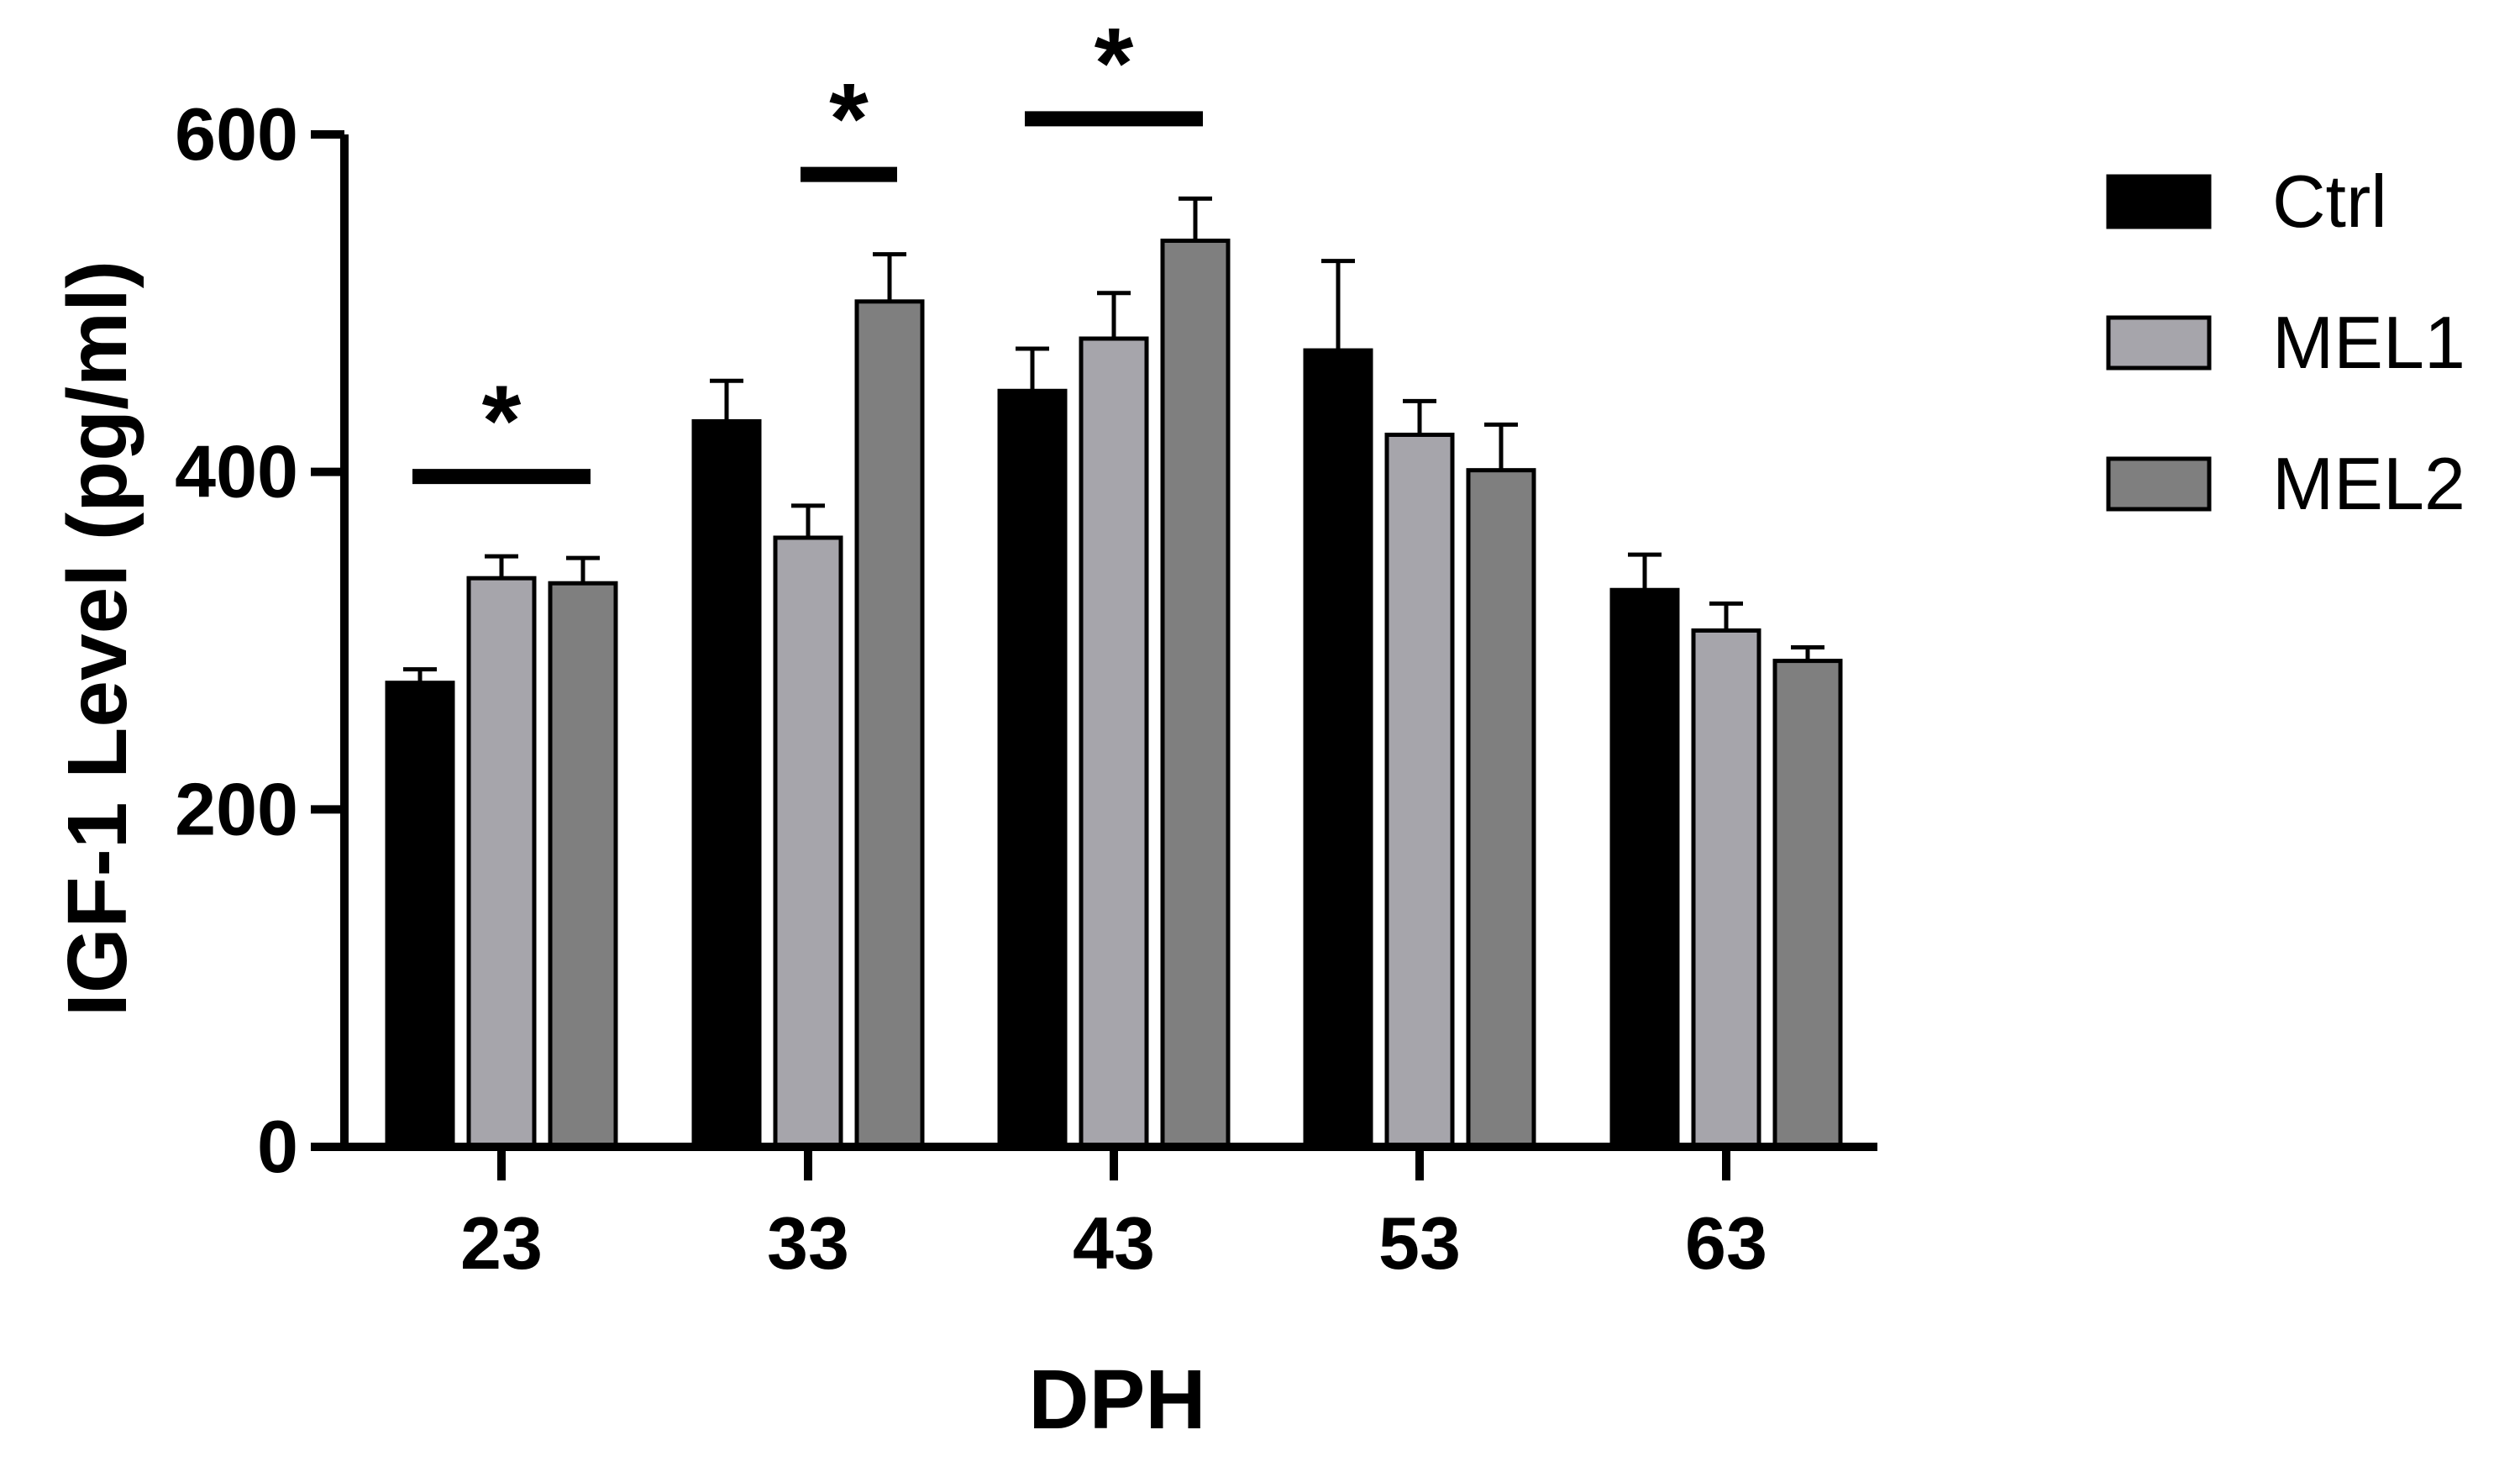  I want to click on legend-label-ctrl: Ctrl, so click(2329, 201).